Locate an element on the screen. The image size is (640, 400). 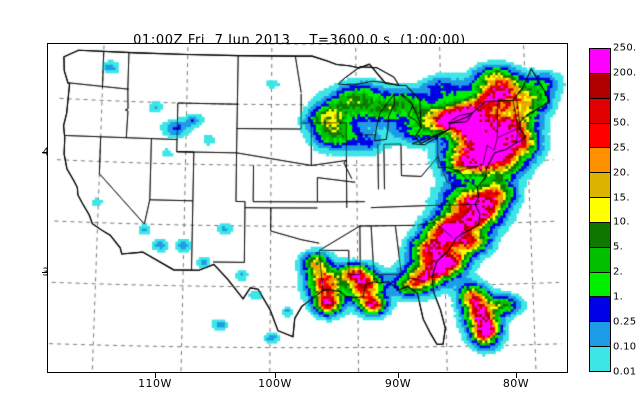
colorbar is located at coordinates (600, 210).